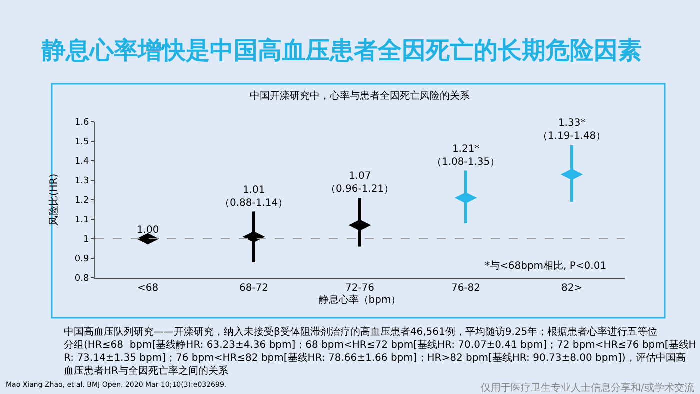  I want to click on x-tick-label: 82>, so click(572, 288).